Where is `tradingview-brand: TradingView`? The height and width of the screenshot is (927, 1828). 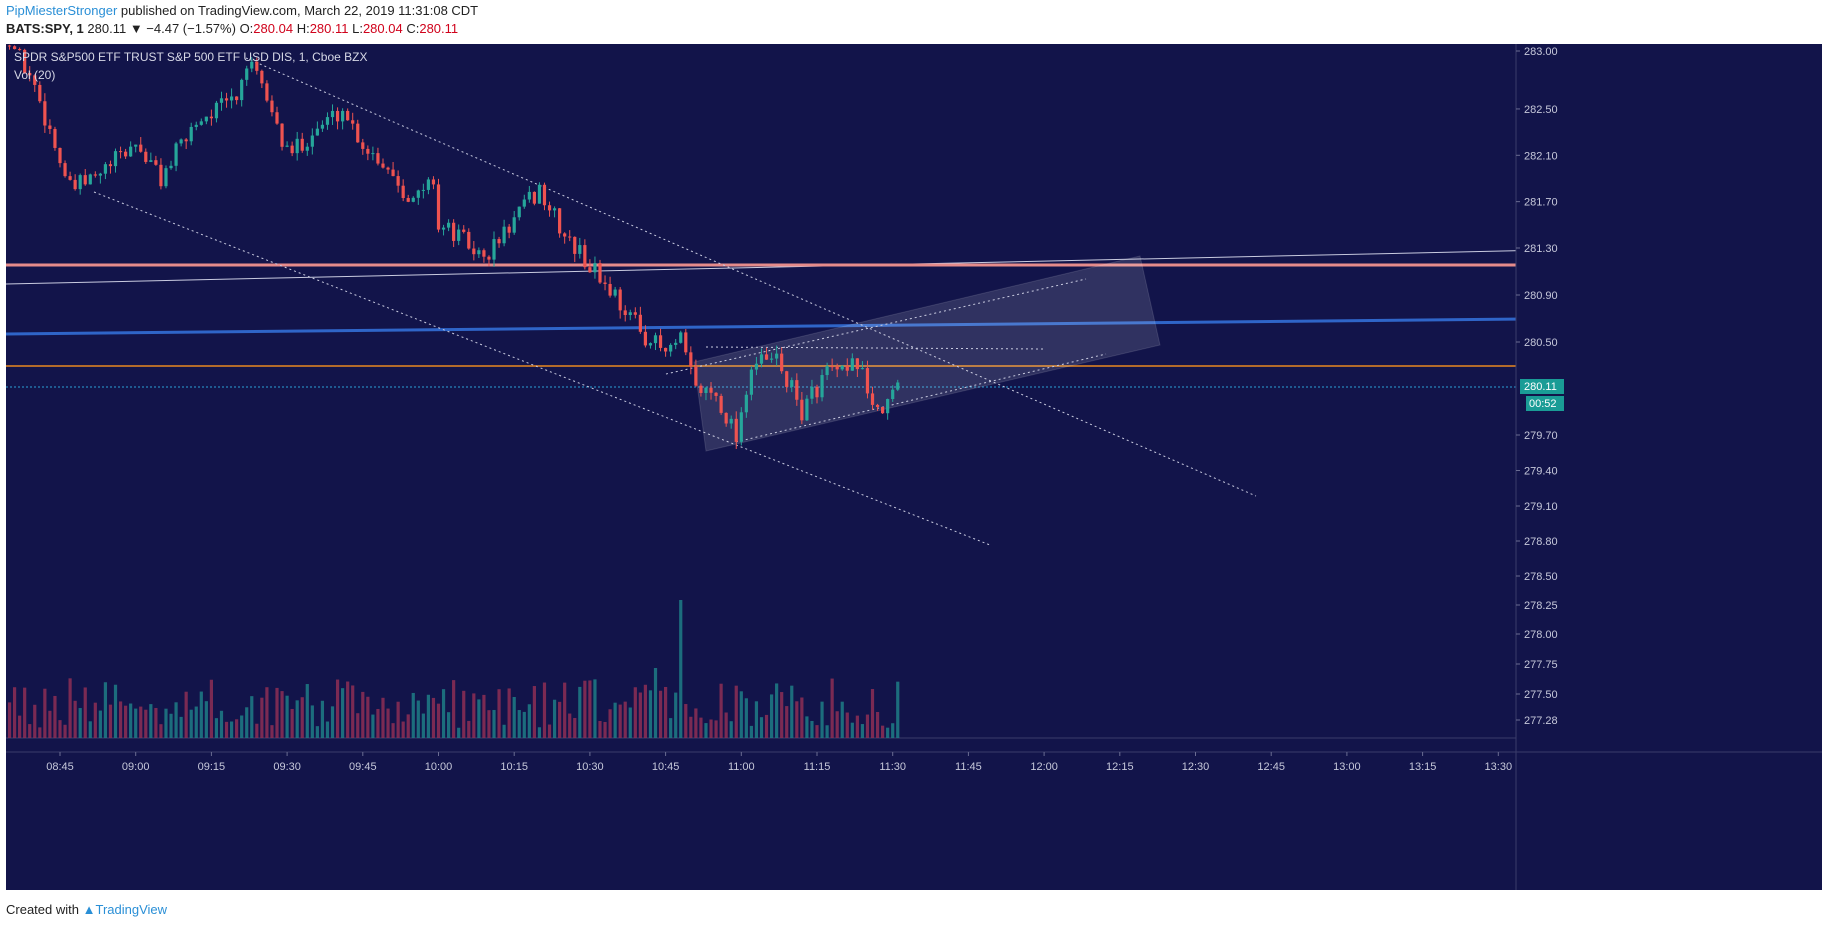
tradingview-brand: TradingView is located at coordinates (131, 909).